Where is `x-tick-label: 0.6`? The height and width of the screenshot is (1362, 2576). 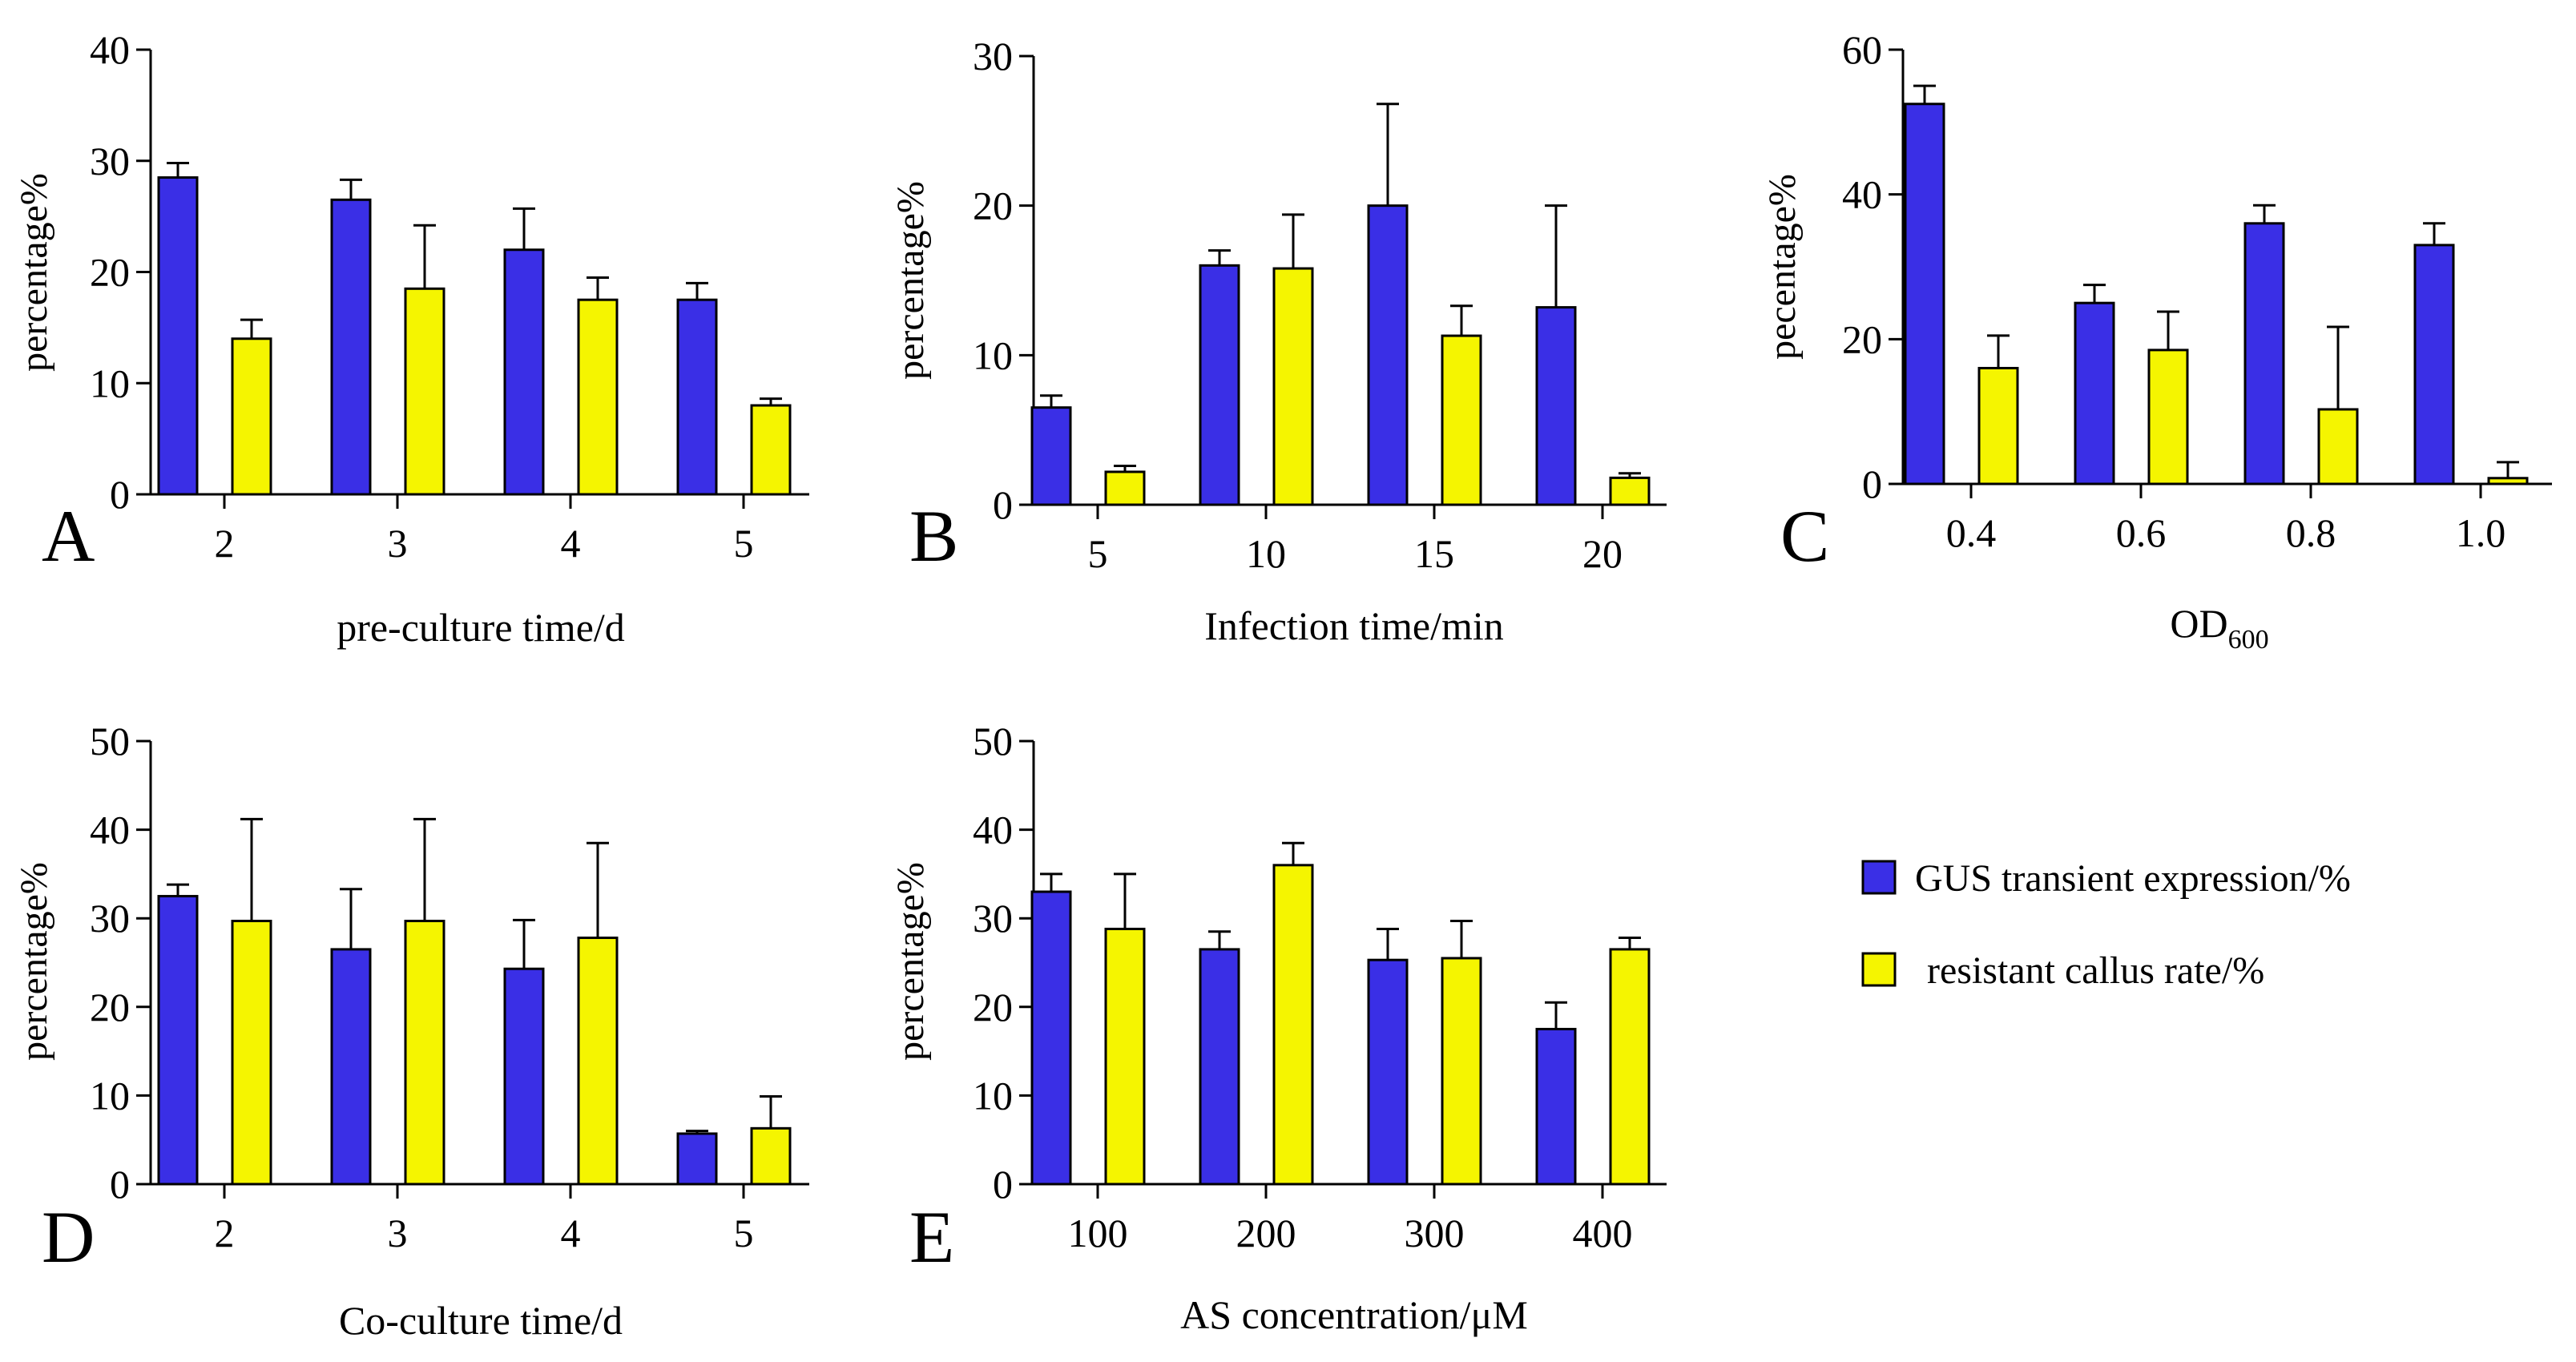
x-tick-label: 0.6 is located at coordinates (2141, 532).